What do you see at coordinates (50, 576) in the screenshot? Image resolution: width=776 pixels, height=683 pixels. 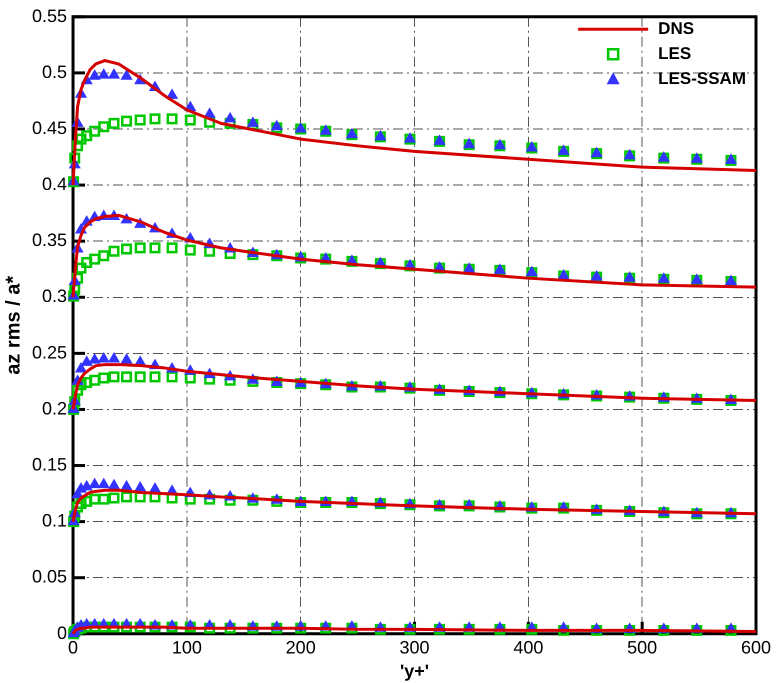 I see `y-tick-label: 0.05` at bounding box center [50, 576].